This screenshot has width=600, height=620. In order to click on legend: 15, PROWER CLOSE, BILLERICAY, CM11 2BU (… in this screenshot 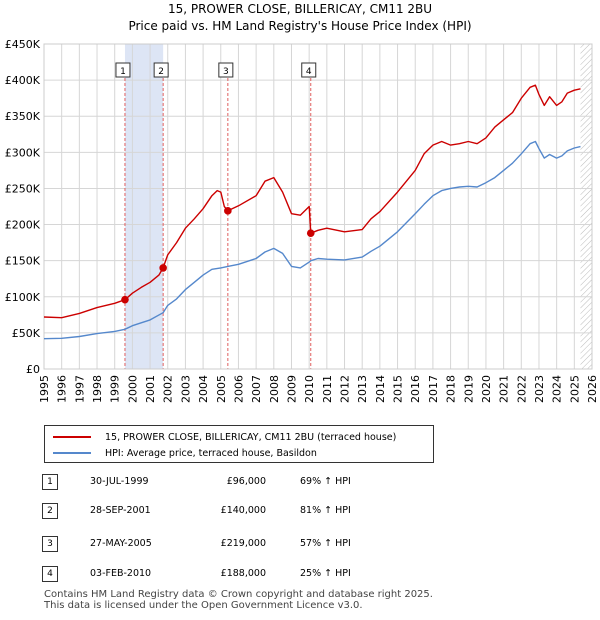, I will do `click(239, 444)`.